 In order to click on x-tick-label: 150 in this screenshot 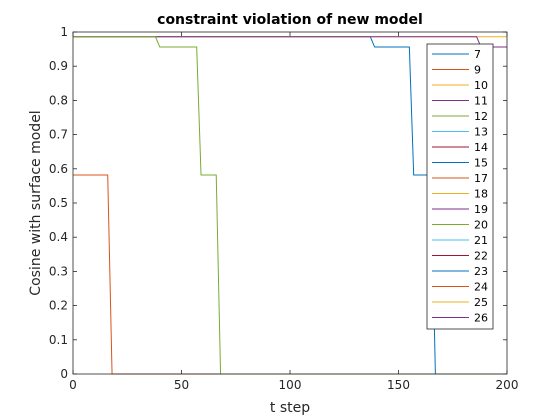, I will do `click(398, 385)`.